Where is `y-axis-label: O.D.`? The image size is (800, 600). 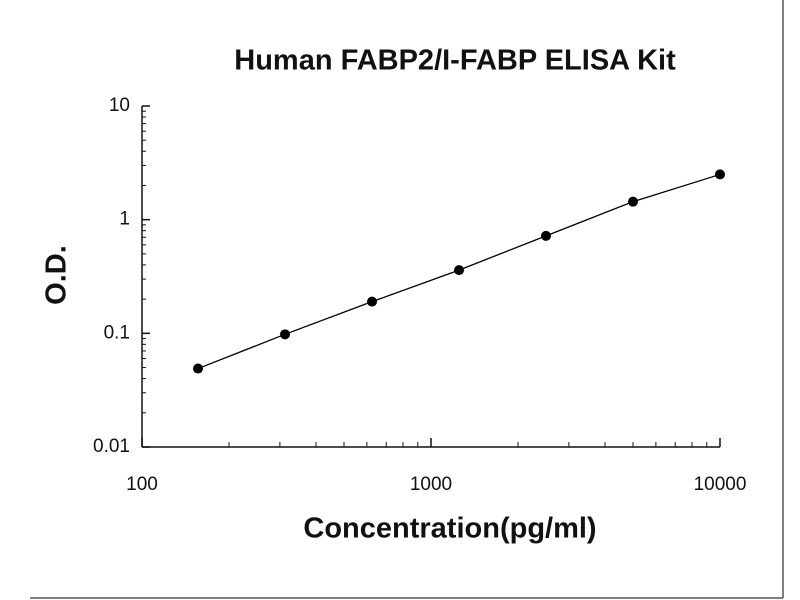
y-axis-label: O.D. is located at coordinates (57, 275).